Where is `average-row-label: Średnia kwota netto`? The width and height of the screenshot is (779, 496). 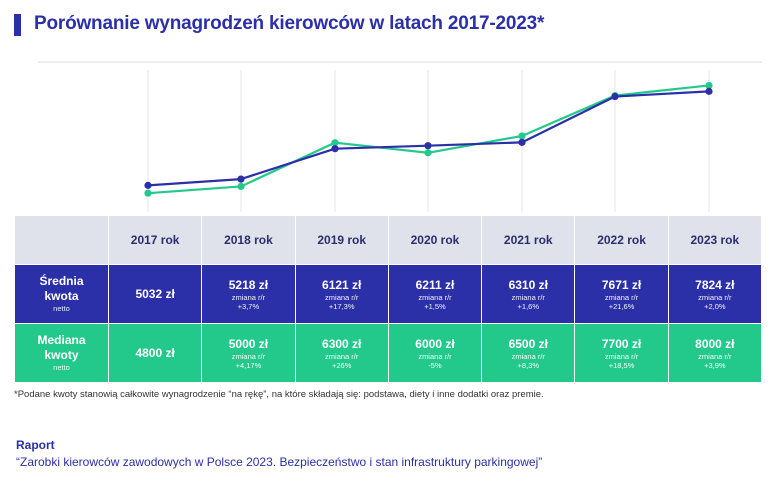
average-row-label: Średnia kwota netto is located at coordinates (61, 294).